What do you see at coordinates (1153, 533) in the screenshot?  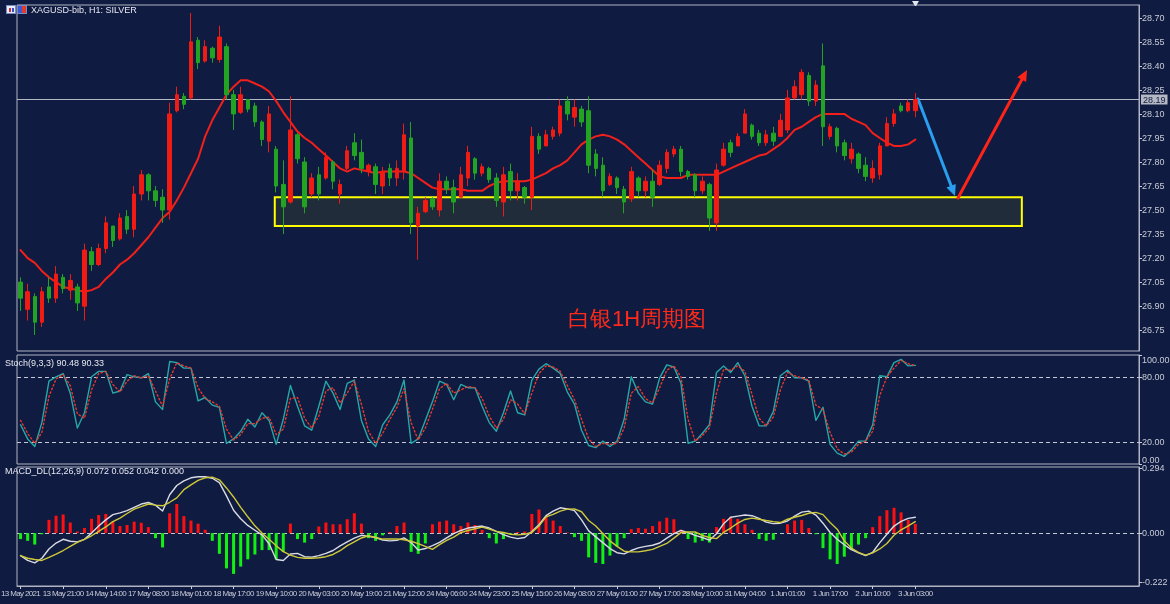 I see `y-tick-label: 0.000` at bounding box center [1153, 533].